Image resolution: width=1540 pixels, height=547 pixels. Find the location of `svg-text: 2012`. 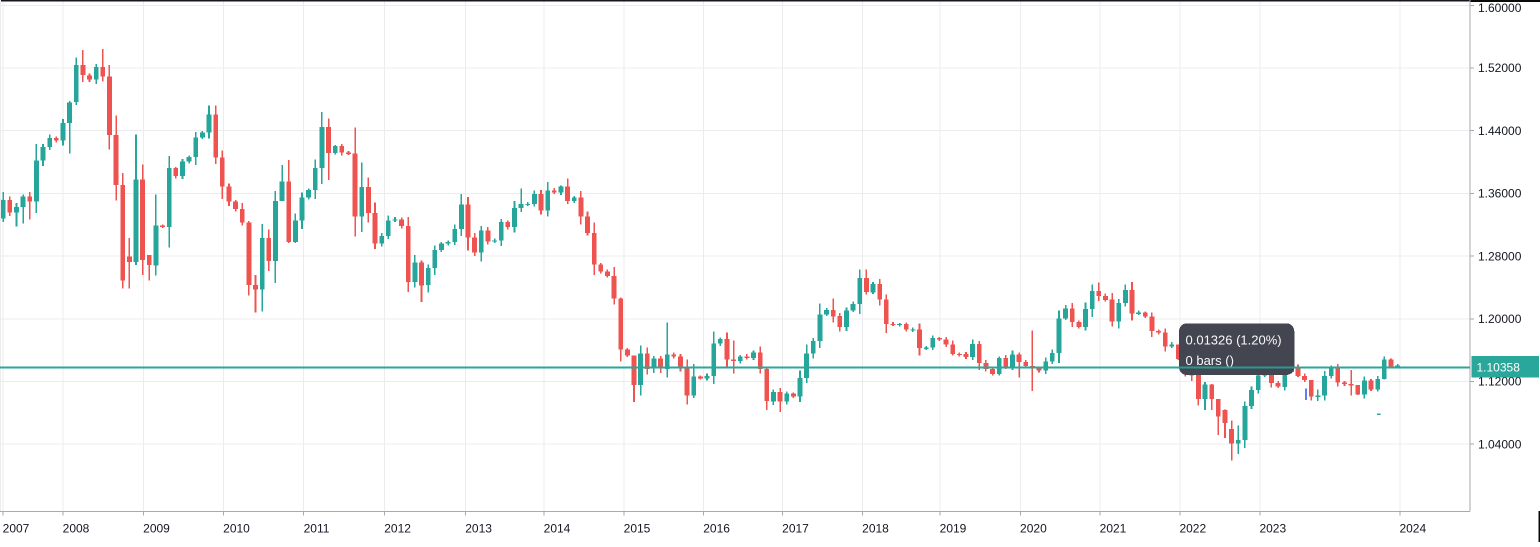

svg-text: 2012 is located at coordinates (397, 529).